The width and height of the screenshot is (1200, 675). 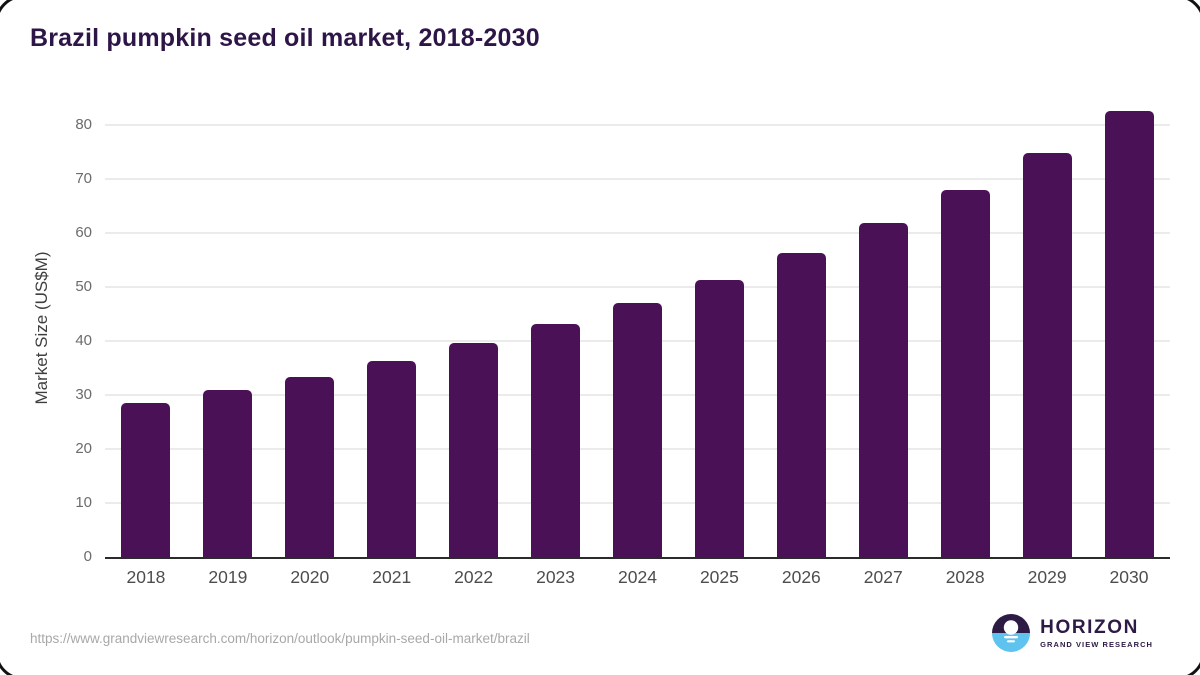 I want to click on x-tick-2025: 2025, so click(x=719, y=577).